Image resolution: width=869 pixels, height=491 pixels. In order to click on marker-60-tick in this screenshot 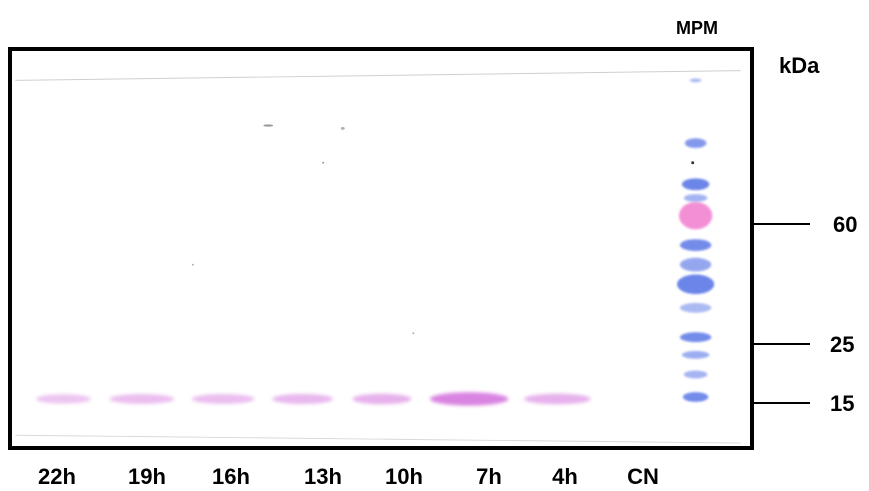, I will do `click(782, 224)`.